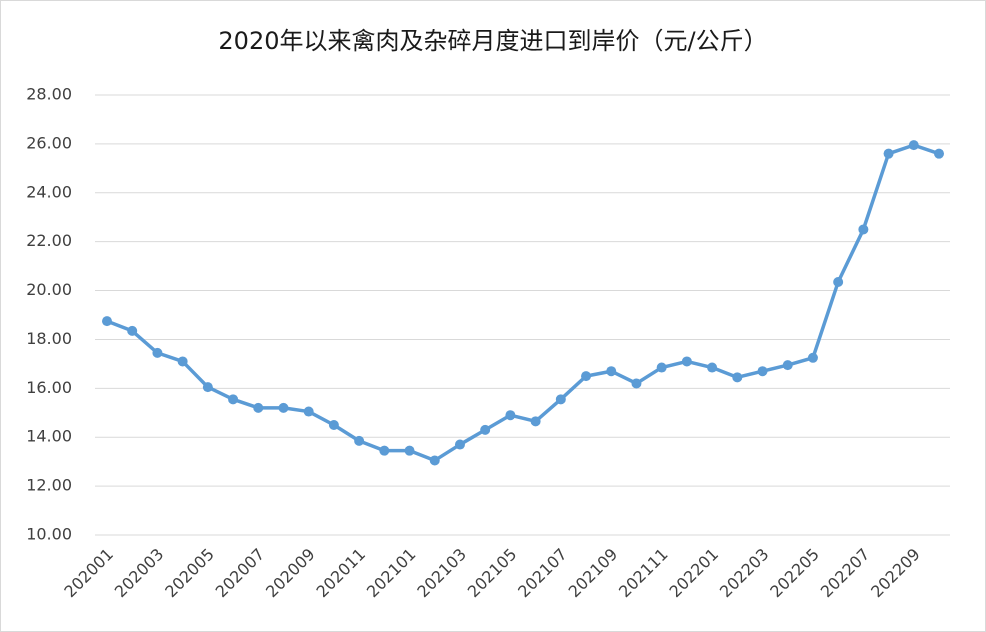 This screenshot has width=986, height=632. I want to click on y-tick-label: 10.00, so click(49, 534).